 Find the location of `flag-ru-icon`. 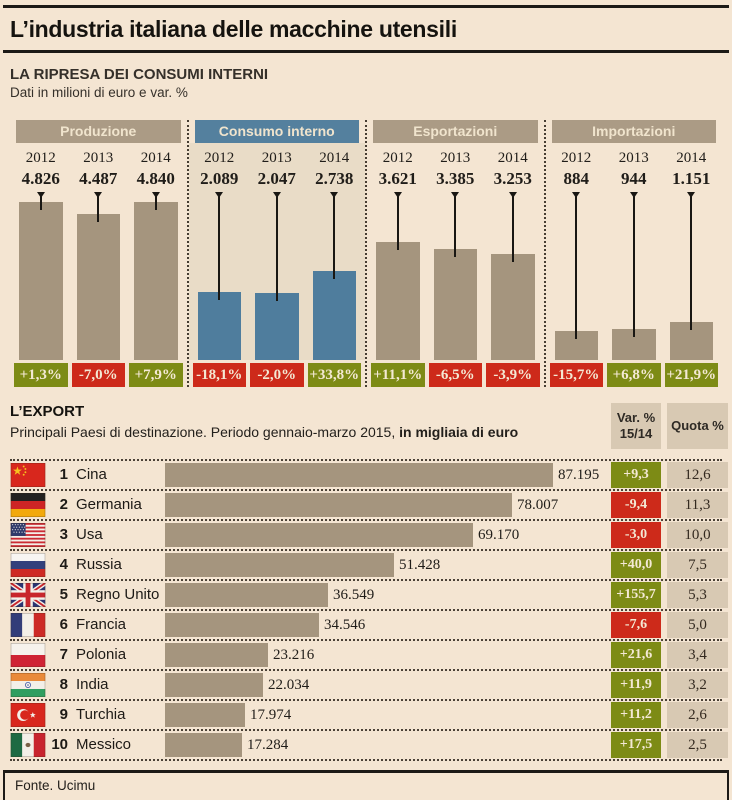

flag-ru-icon is located at coordinates (28, 565).